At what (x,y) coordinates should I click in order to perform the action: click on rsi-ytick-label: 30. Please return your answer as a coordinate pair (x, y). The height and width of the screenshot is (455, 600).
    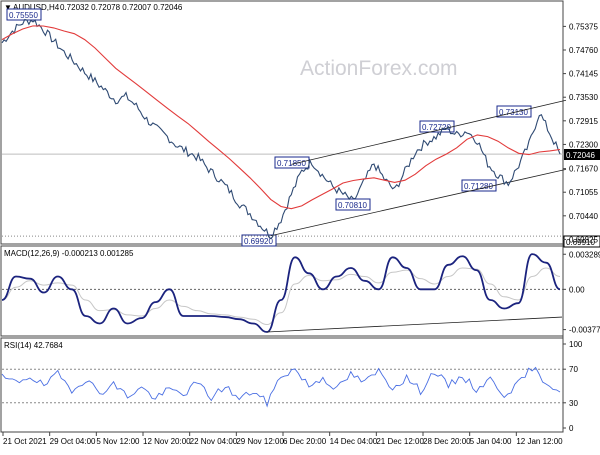
    Looking at the image, I should click on (573, 403).